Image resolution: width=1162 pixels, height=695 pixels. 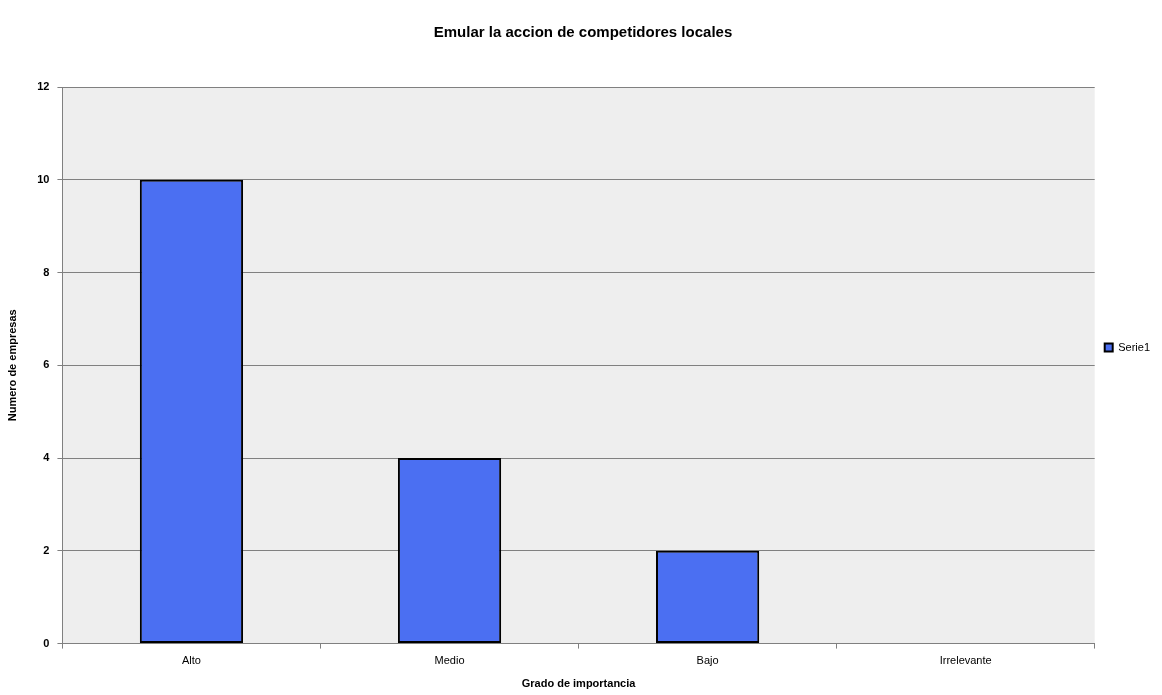 I want to click on y-axis-title: Numero de empresas, so click(x=11, y=365).